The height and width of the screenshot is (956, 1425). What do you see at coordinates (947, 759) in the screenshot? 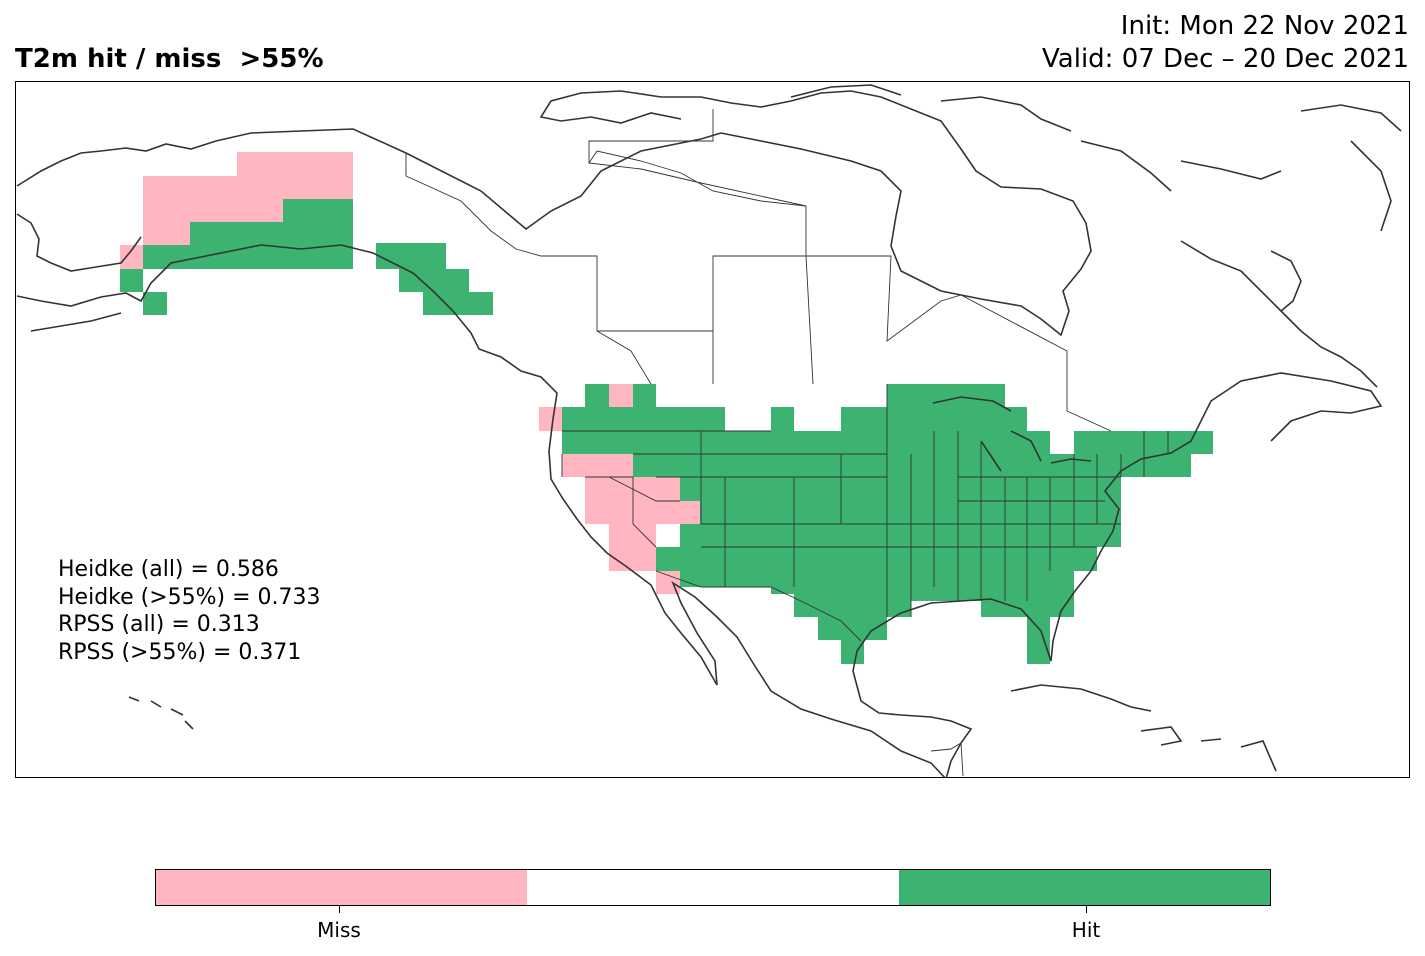
I see `central-america-border` at bounding box center [947, 759].